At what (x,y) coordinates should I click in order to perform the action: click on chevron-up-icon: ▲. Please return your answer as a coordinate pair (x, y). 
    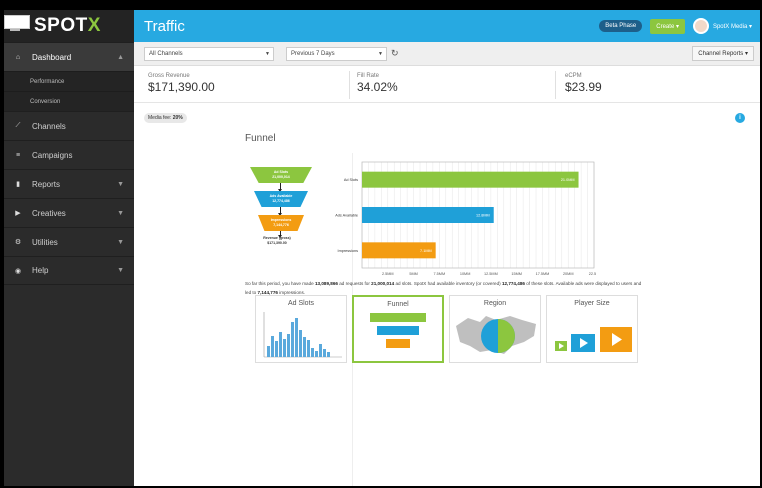
    Looking at the image, I should click on (120, 57).